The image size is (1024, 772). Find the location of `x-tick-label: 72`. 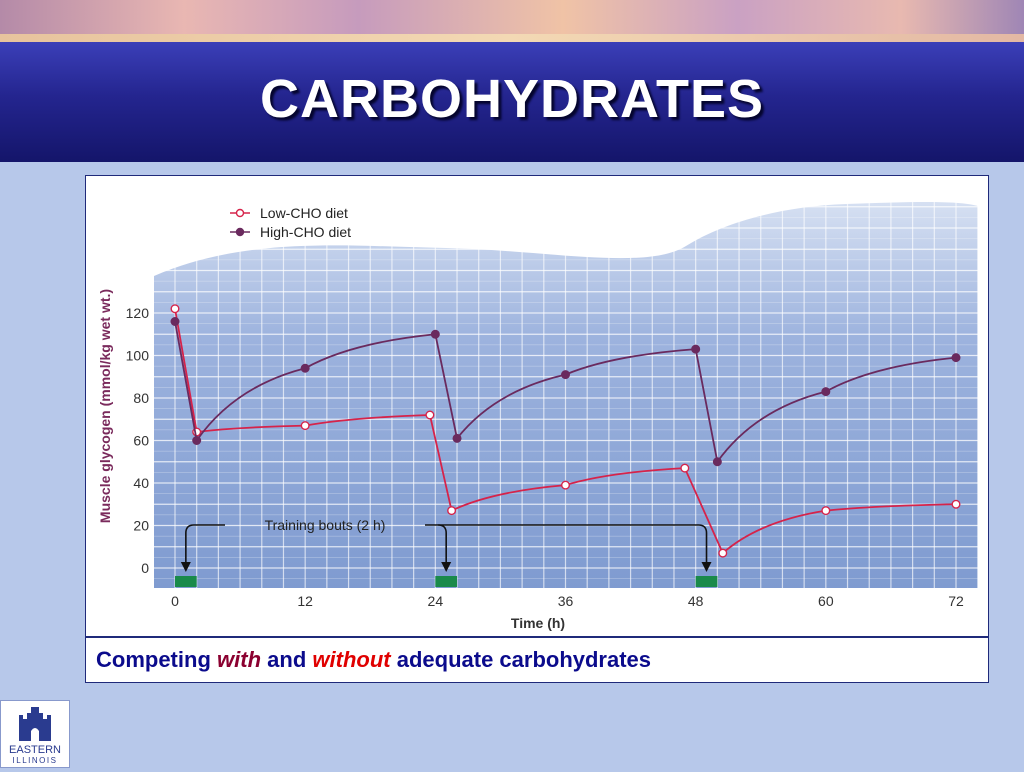

x-tick-label: 72 is located at coordinates (956, 601).